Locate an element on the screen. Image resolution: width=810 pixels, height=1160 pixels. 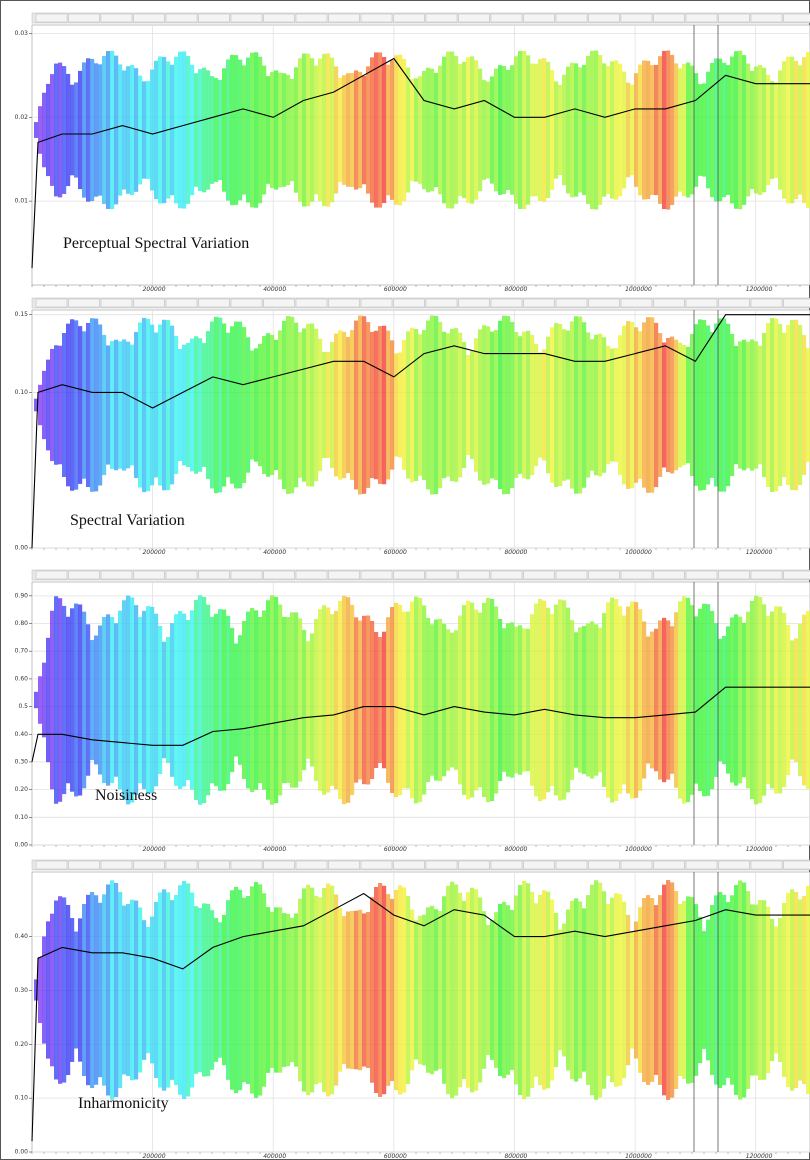
x-tick-label: 1200000 is located at coordinates (759, 849).